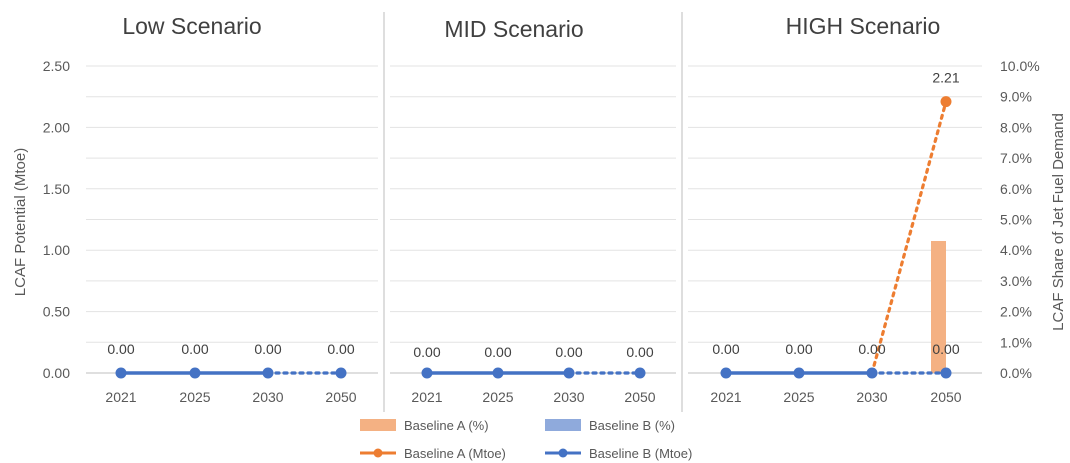 The width and height of the screenshot is (1070, 463). What do you see at coordinates (455, 453) in the screenshot?
I see `legend-label: Baseline A (Mtoe)` at bounding box center [455, 453].